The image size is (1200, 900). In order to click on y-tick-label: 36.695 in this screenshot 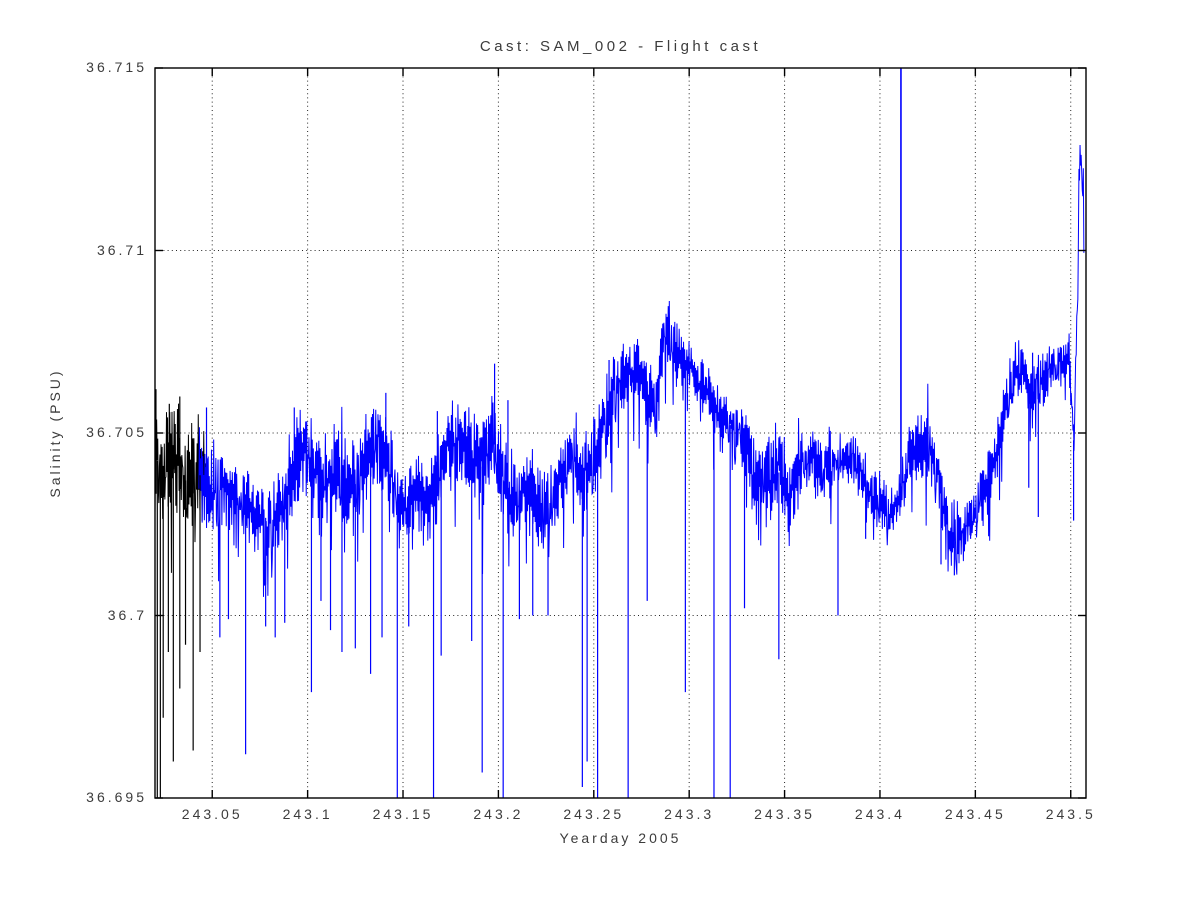, I will do `click(116, 797)`.